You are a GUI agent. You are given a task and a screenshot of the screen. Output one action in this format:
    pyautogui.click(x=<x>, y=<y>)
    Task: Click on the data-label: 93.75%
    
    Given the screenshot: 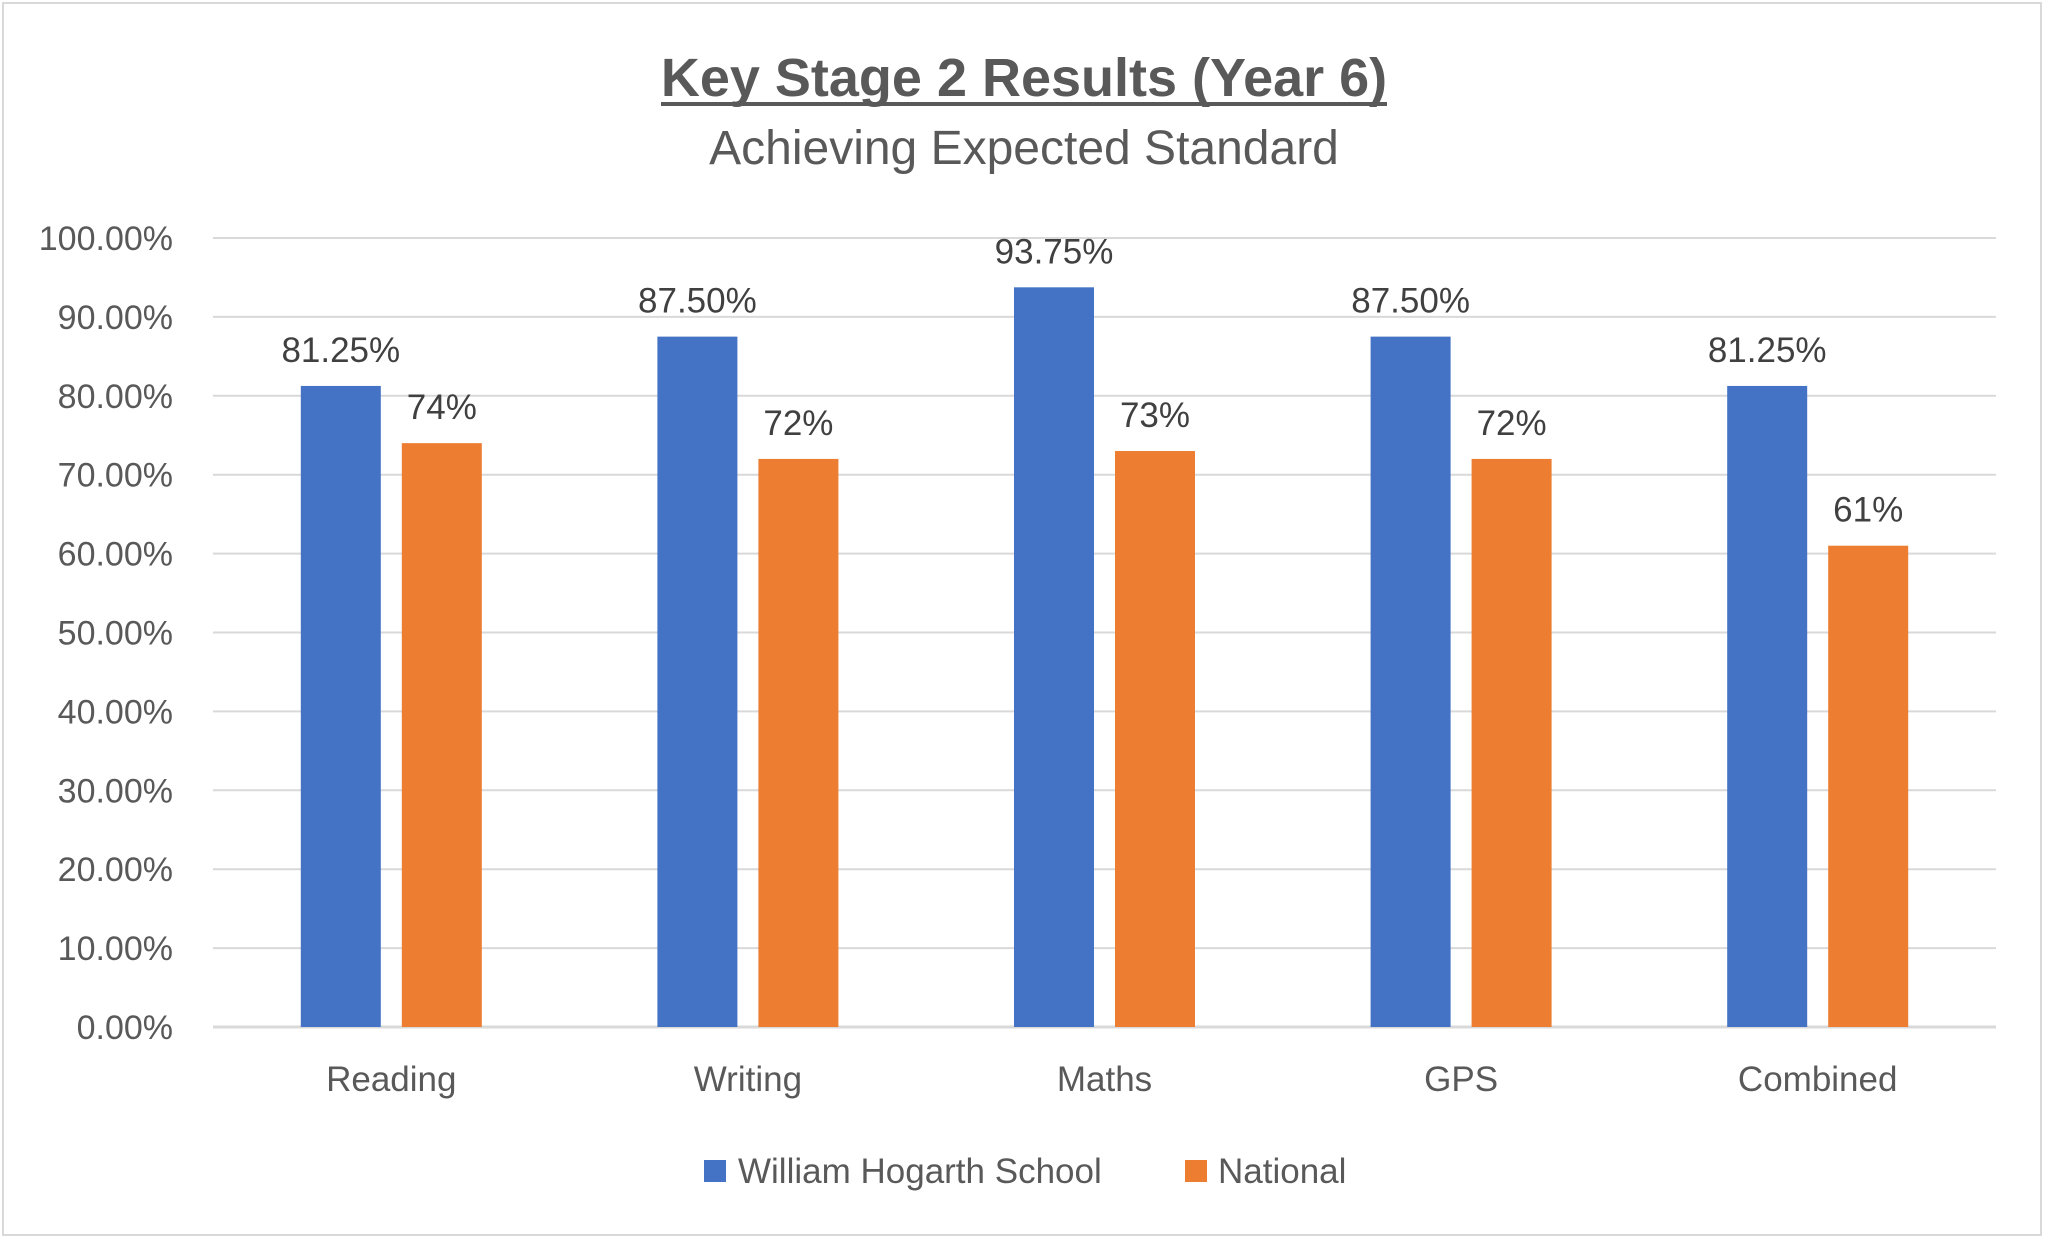 What is the action you would take?
    pyautogui.click(x=1054, y=251)
    